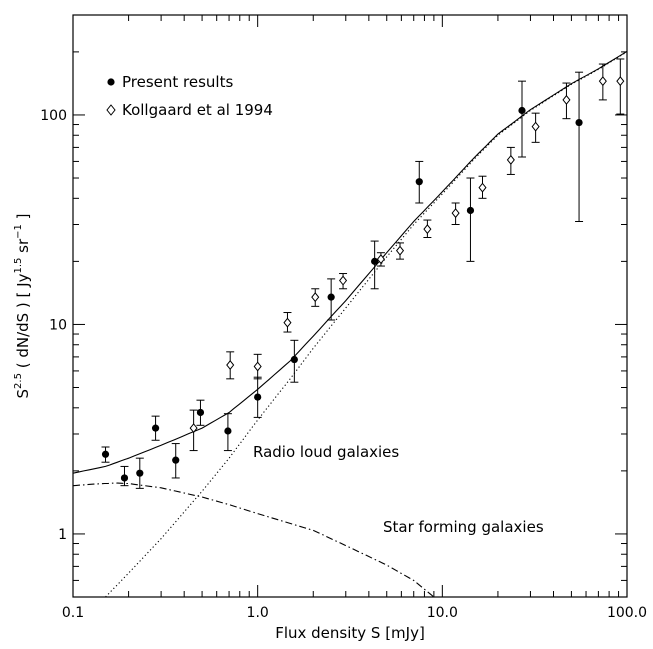 Image resolution: width=653 pixels, height=649 pixels. What do you see at coordinates (111, 82) in the screenshot?
I see `legend-marker-present` at bounding box center [111, 82].